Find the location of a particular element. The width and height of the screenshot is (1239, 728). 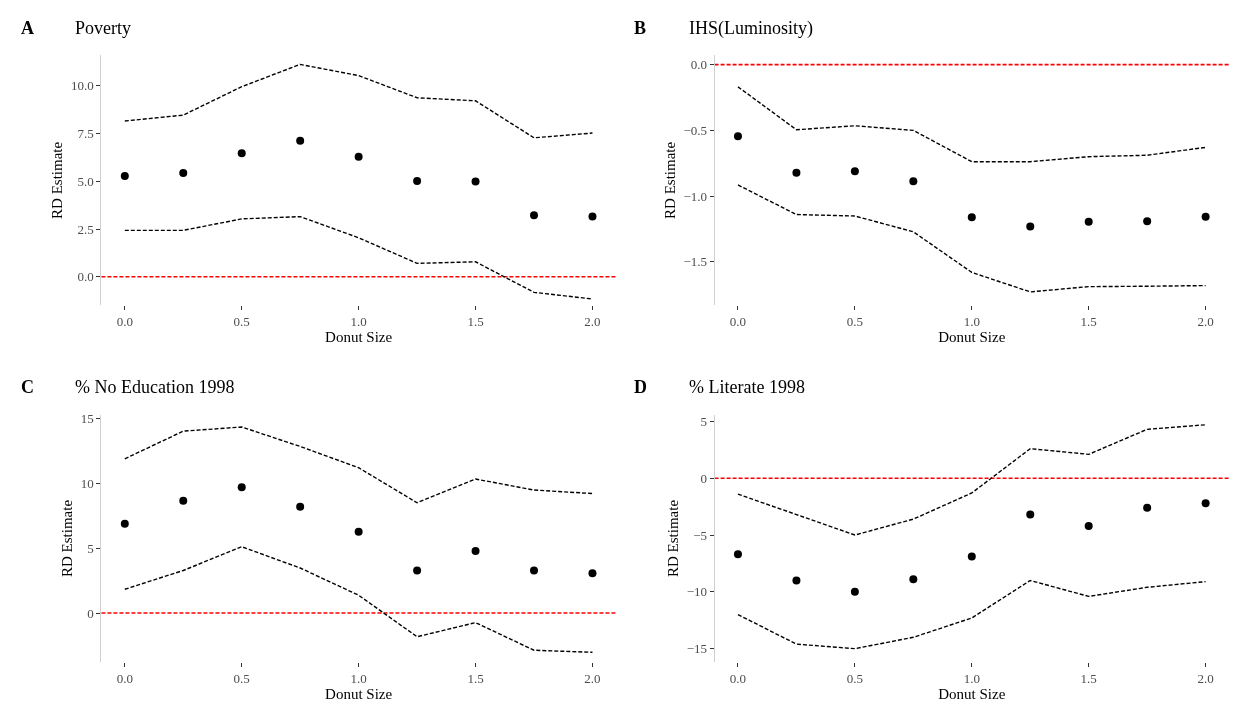

y-tick-label: −5 is located at coordinates (700, 535).